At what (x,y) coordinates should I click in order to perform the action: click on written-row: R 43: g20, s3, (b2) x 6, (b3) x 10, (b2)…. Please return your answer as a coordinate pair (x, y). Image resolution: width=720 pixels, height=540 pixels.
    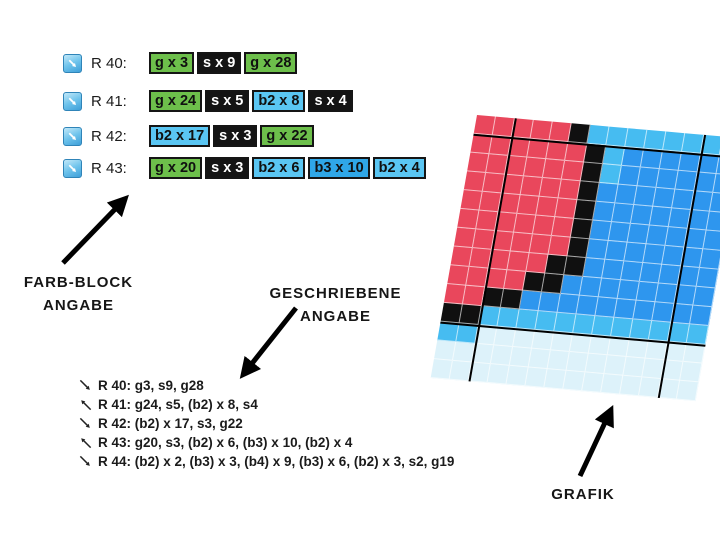
    Looking at the image, I should click on (266, 442).